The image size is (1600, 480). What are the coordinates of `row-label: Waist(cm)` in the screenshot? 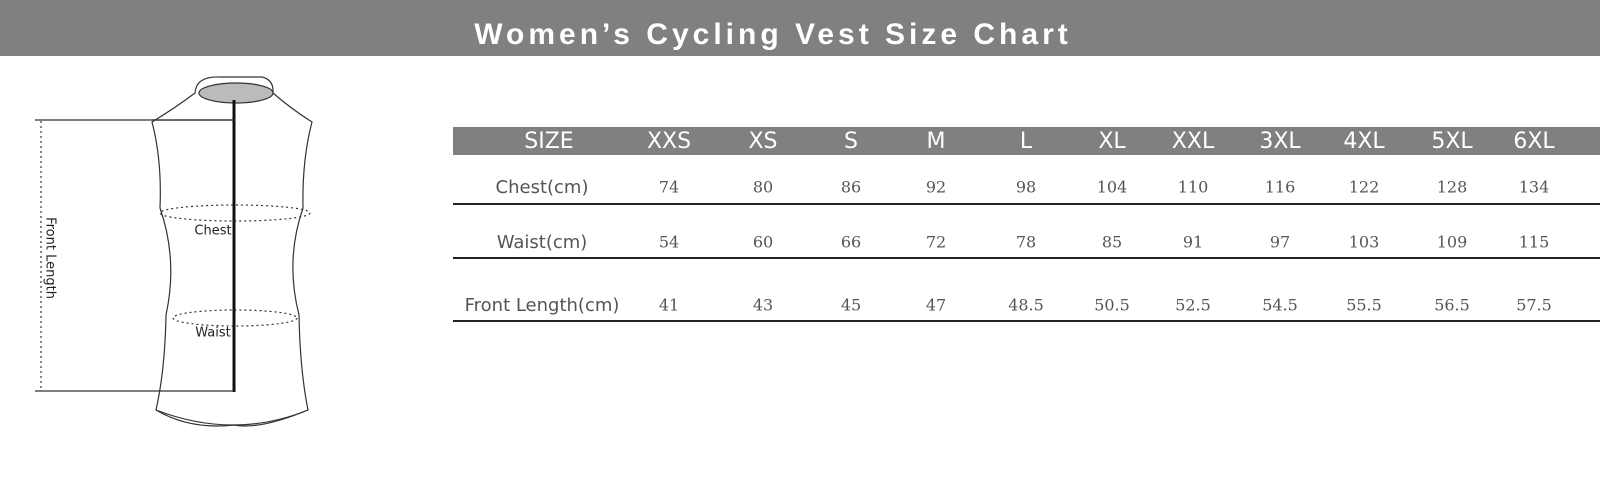 It's located at (542, 242).